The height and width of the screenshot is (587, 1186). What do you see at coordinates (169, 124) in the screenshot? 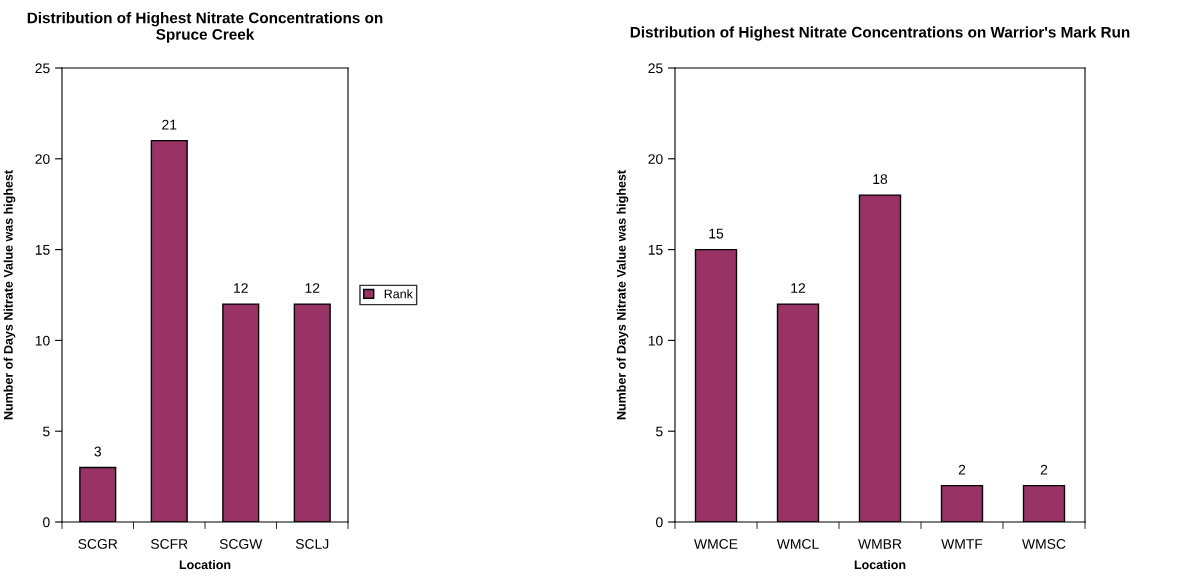
I see `data-label: 21` at bounding box center [169, 124].